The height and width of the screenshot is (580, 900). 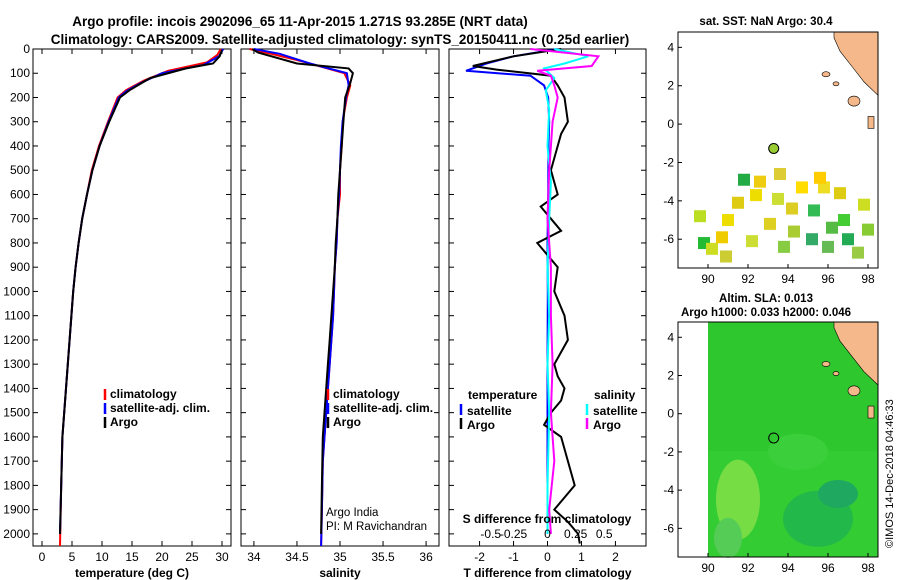 I want to click on y-tick-label: 800, so click(x=20, y=243).